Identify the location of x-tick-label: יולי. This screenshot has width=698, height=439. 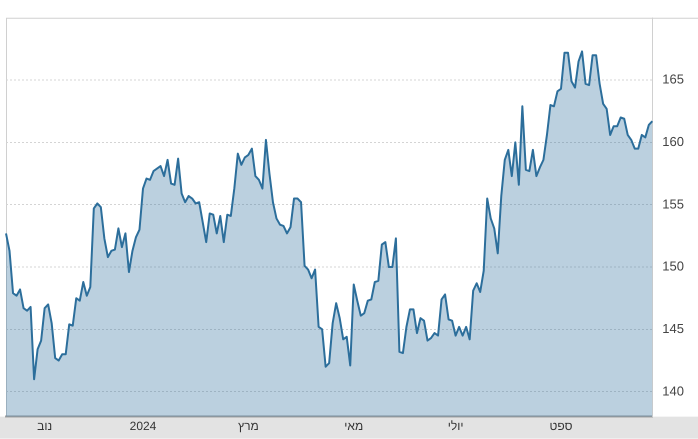
(456, 426).